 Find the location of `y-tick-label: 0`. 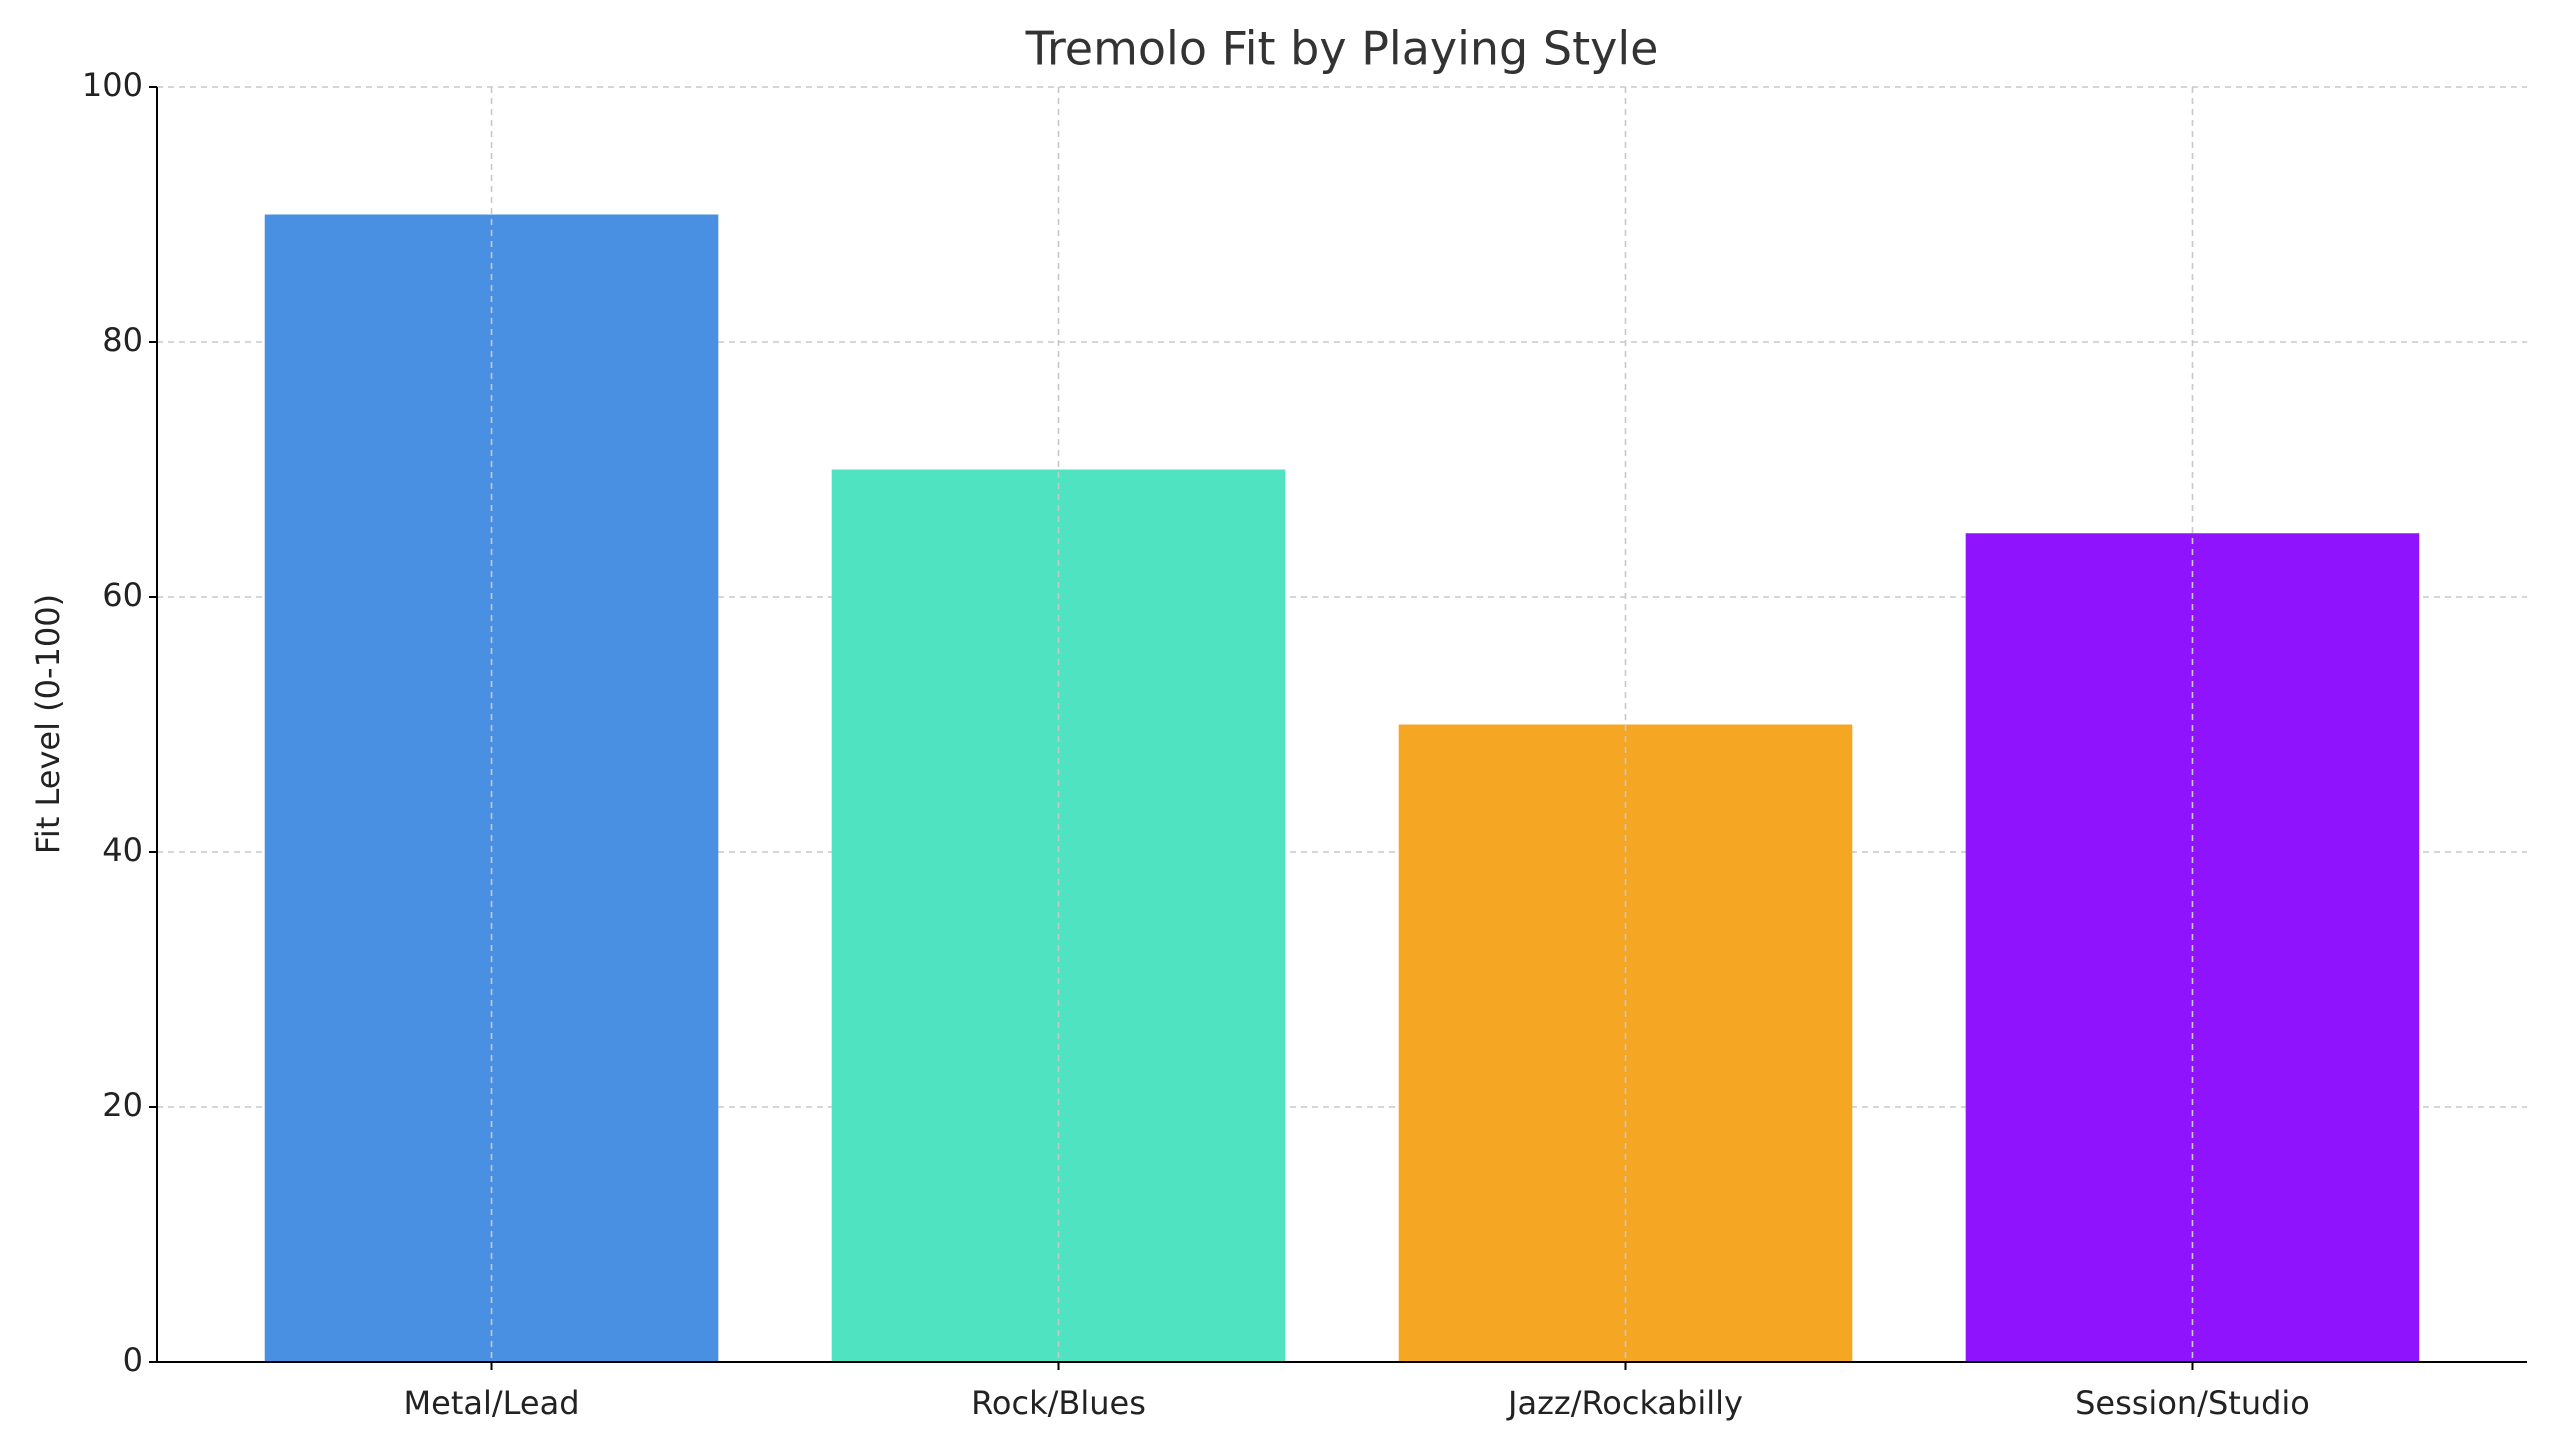

y-tick-label: 0 is located at coordinates (133, 1360).